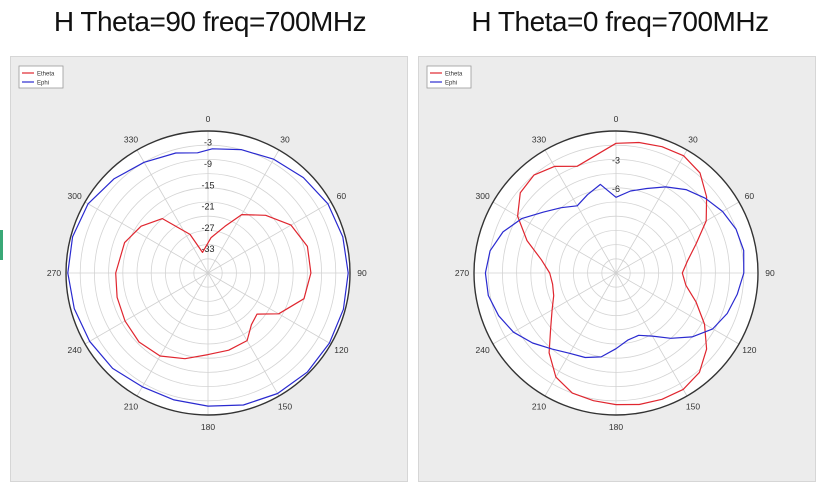 The image size is (826, 484). What do you see at coordinates (616, 189) in the screenshot?
I see `radial-tick-label: -6` at bounding box center [616, 189].